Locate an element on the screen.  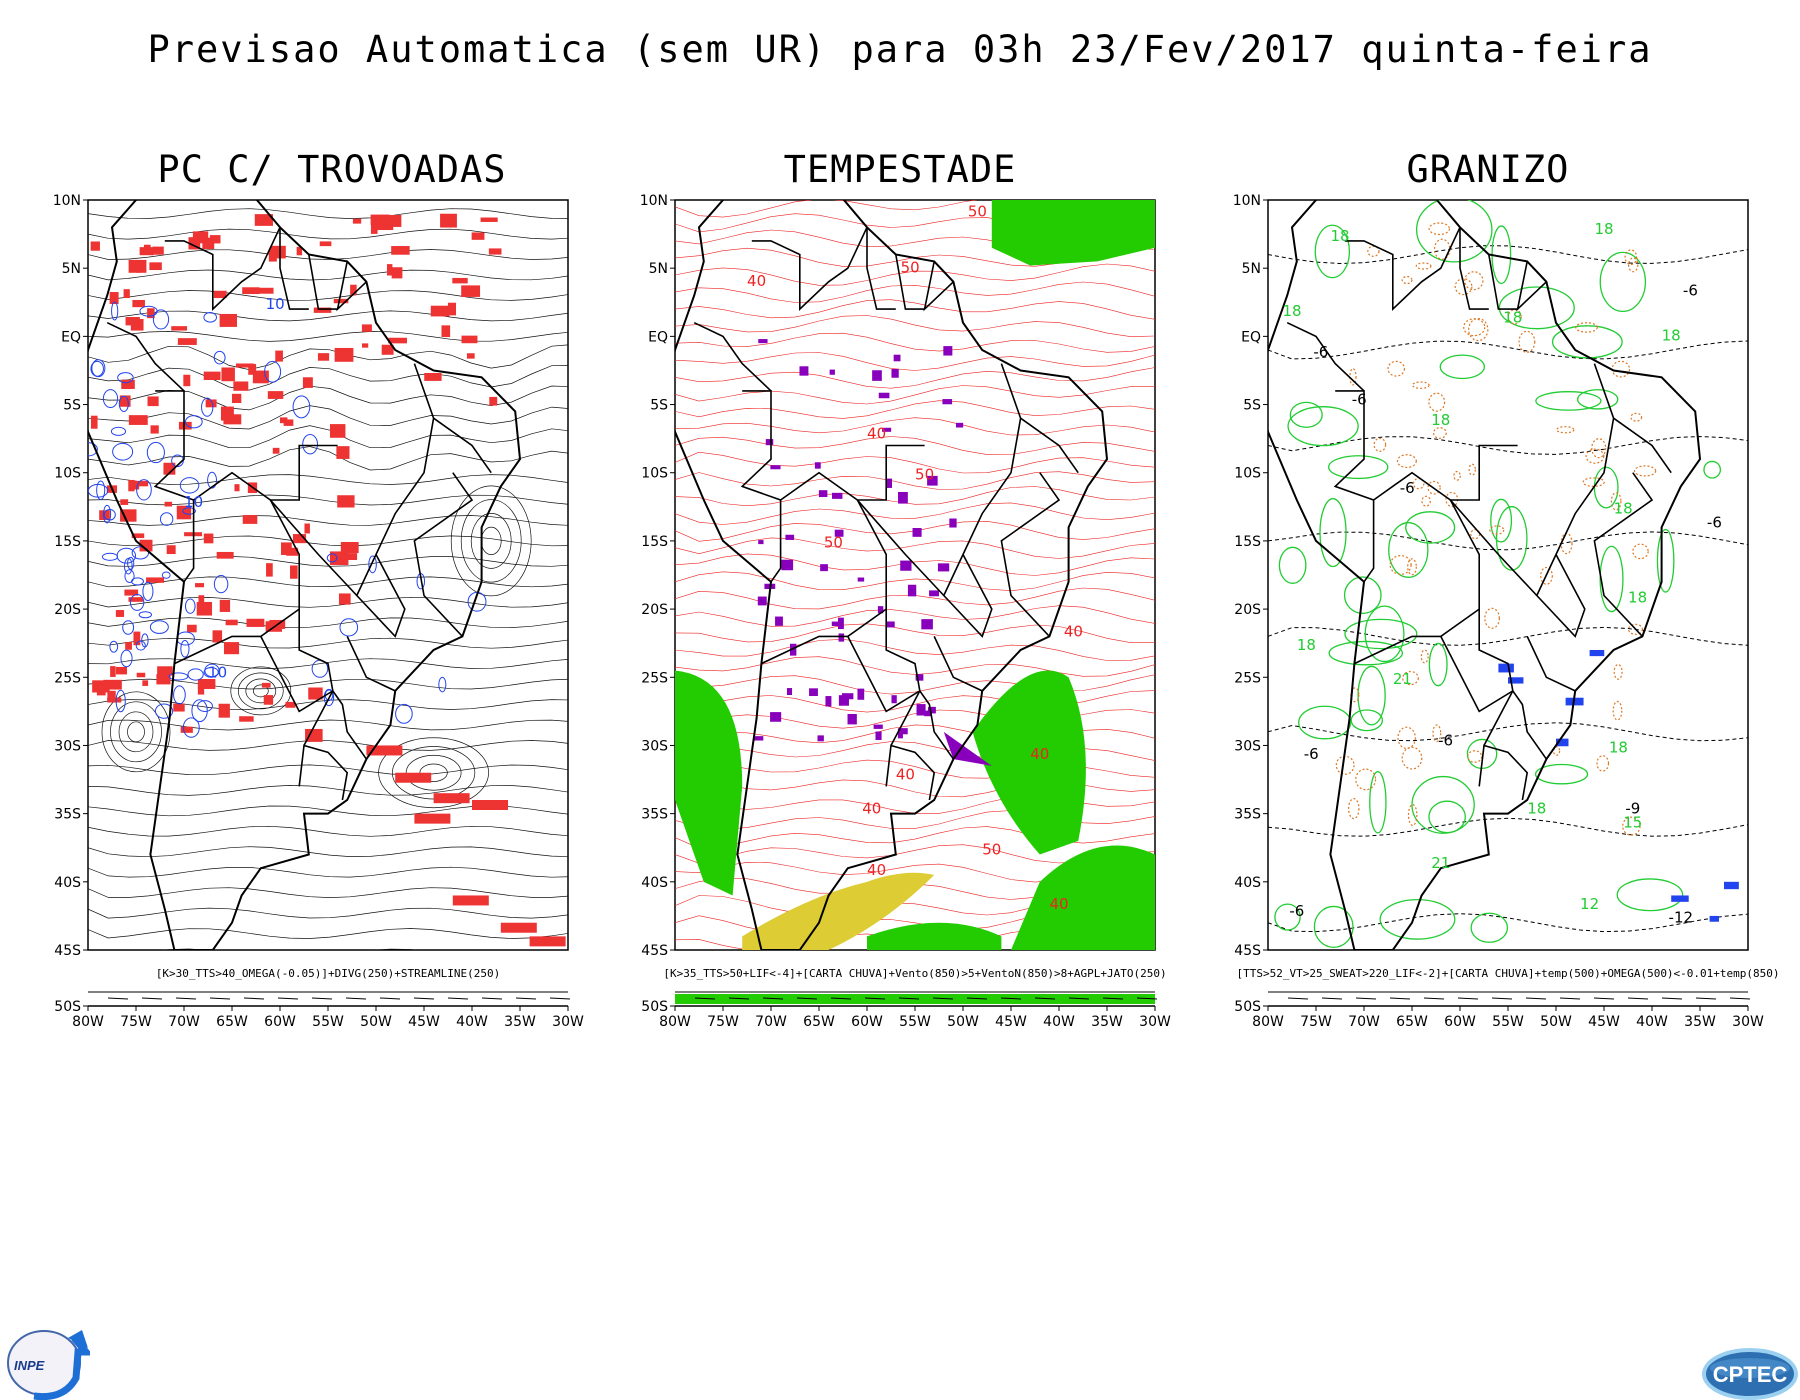
lon-label: 60W is located at coordinates (1460, 1022).